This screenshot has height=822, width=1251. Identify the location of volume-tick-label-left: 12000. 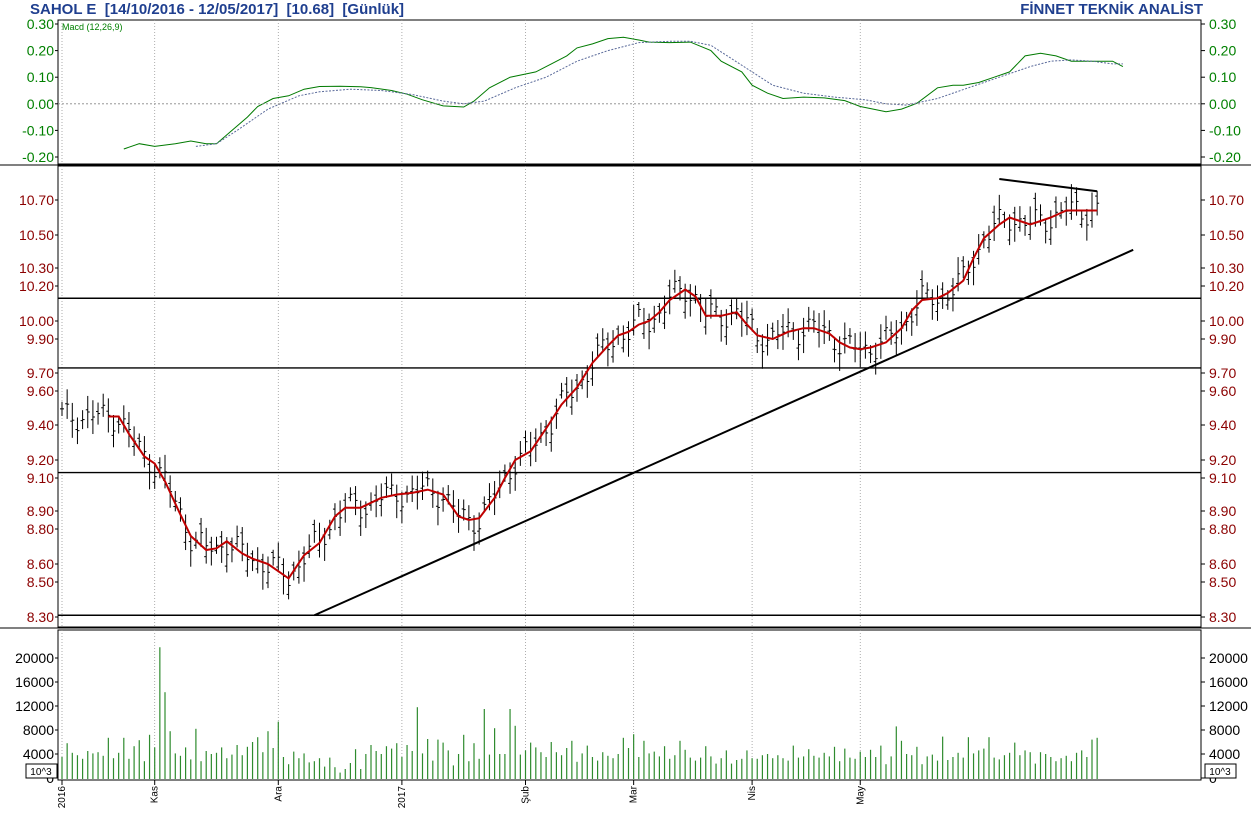
(34, 706).